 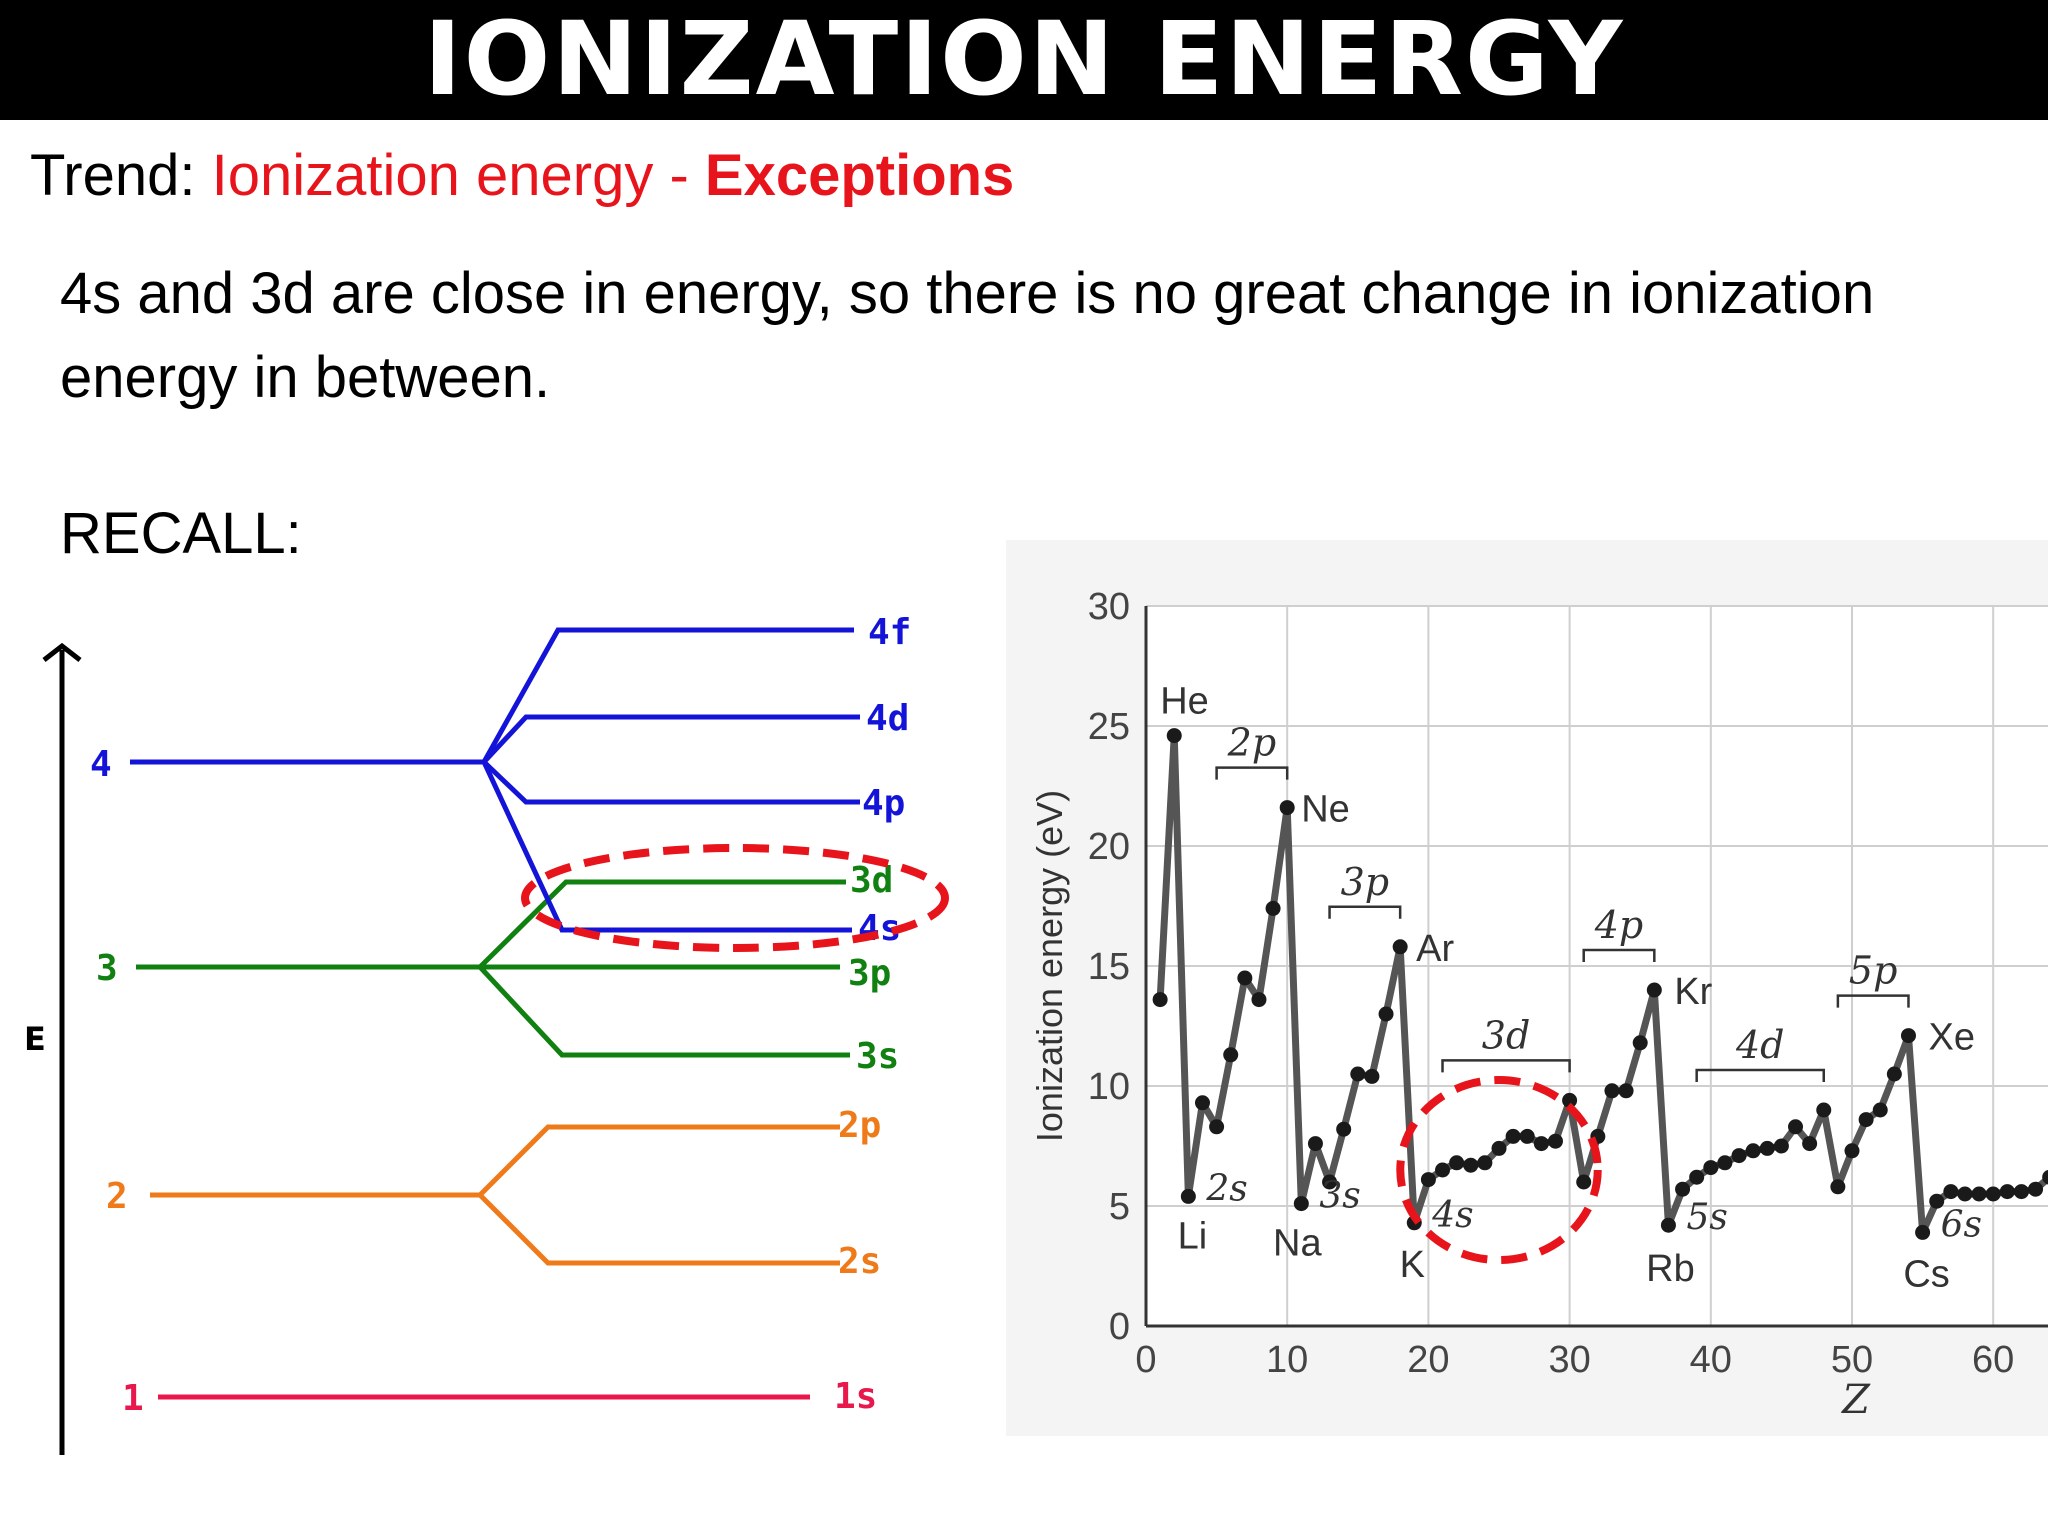 I want to click on energy-axis-label: E, so click(x=35, y=1039).